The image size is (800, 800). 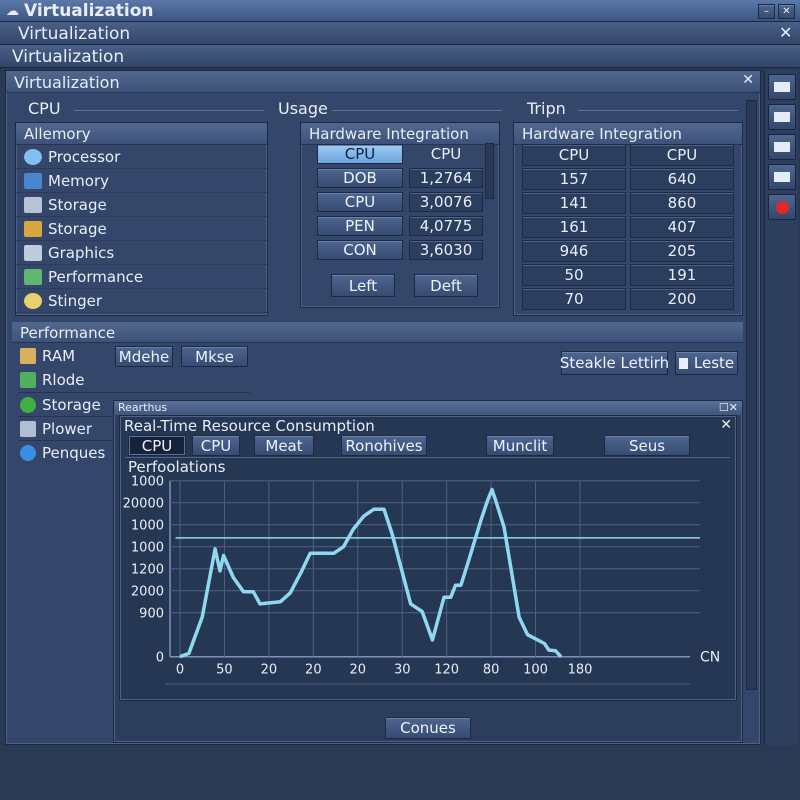 I want to click on sub-window-controls: ☐✕, so click(x=728, y=407).